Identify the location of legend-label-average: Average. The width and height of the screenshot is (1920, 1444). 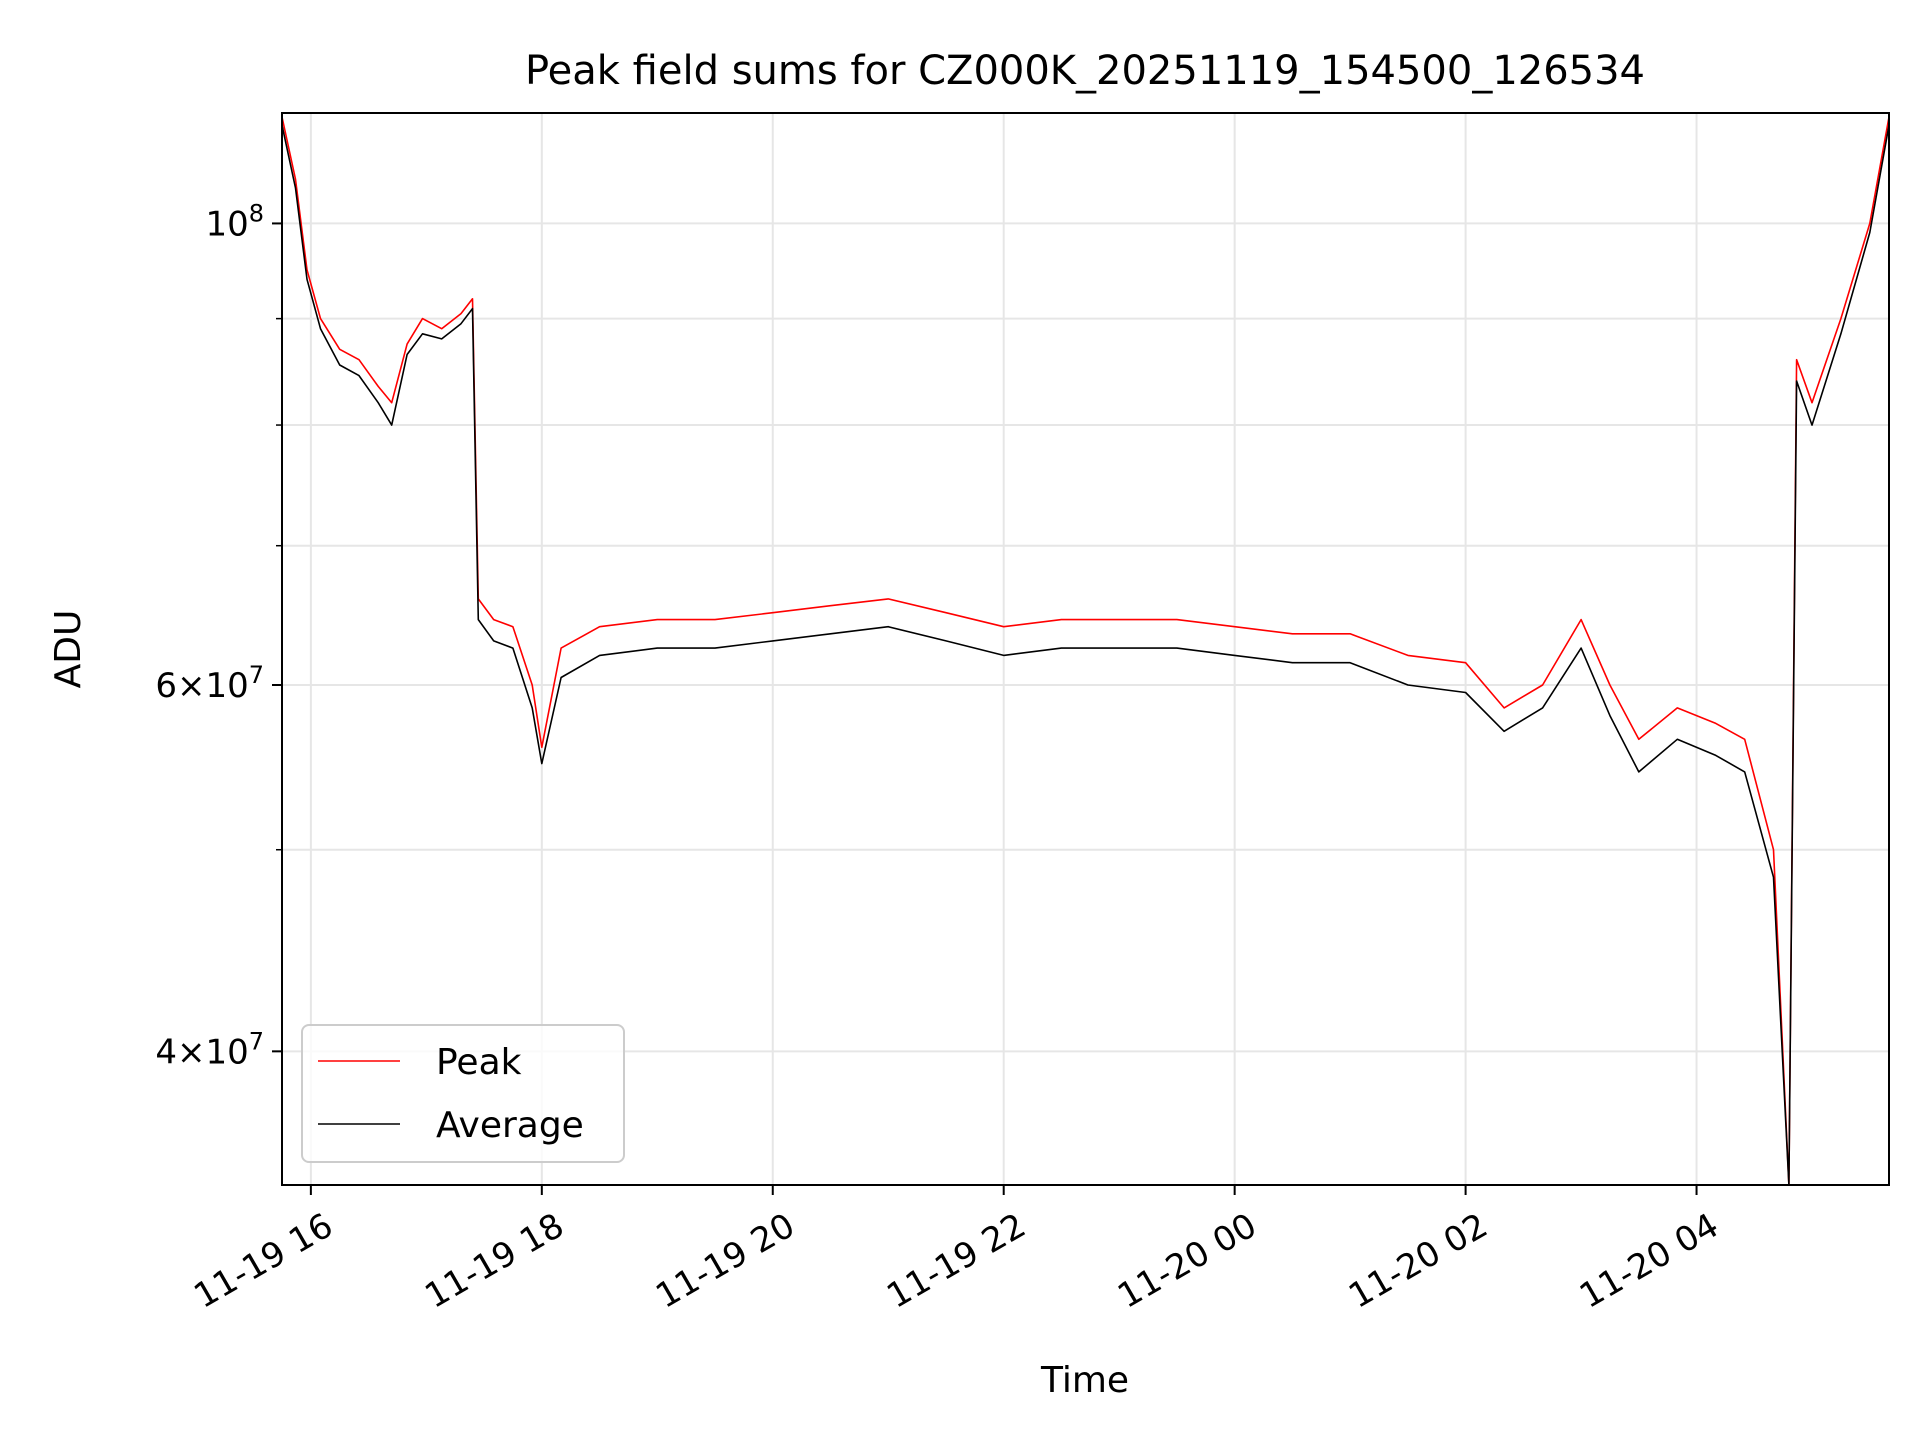
(510, 1125).